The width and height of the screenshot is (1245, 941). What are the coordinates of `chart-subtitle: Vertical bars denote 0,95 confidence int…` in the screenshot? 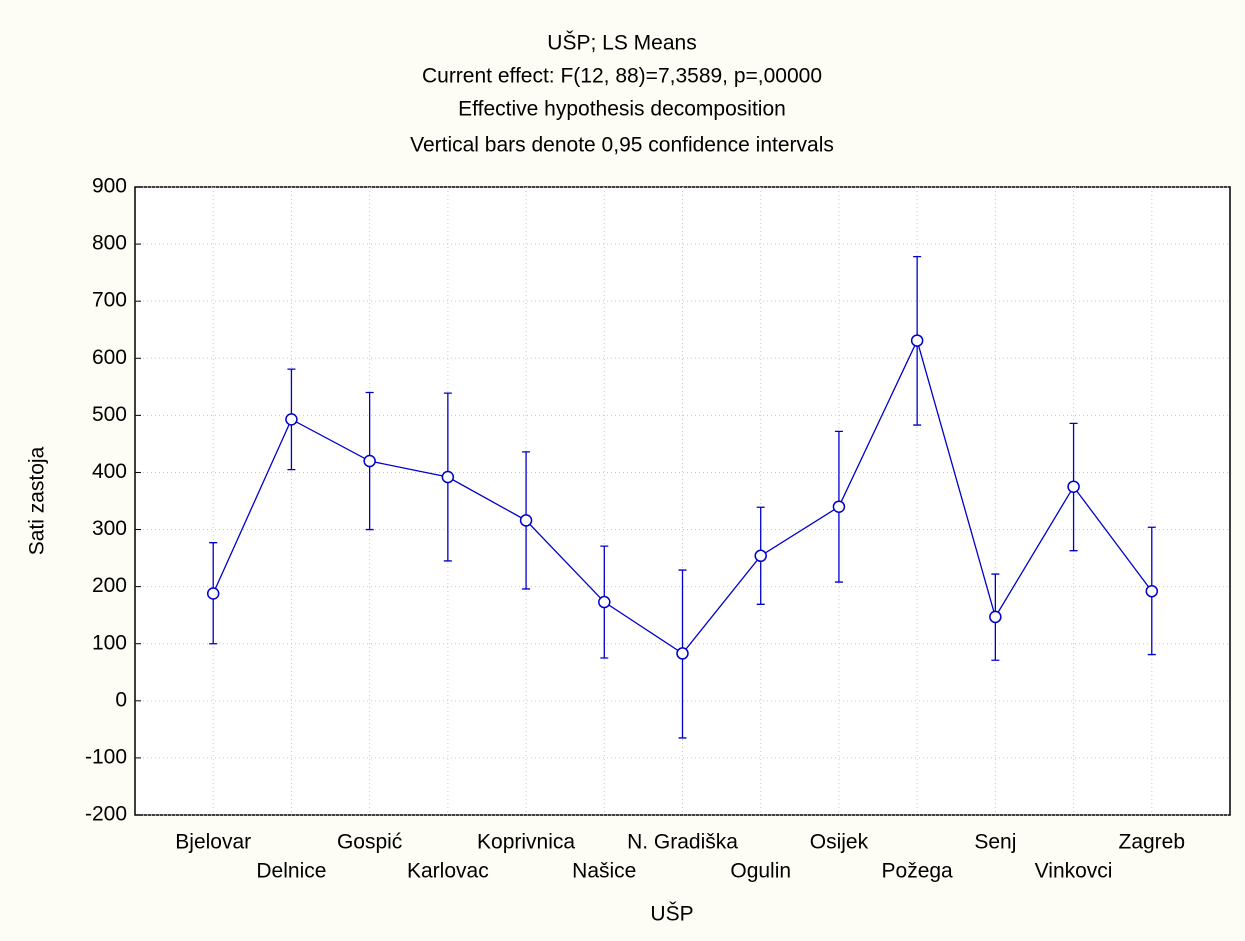 It's located at (622, 145).